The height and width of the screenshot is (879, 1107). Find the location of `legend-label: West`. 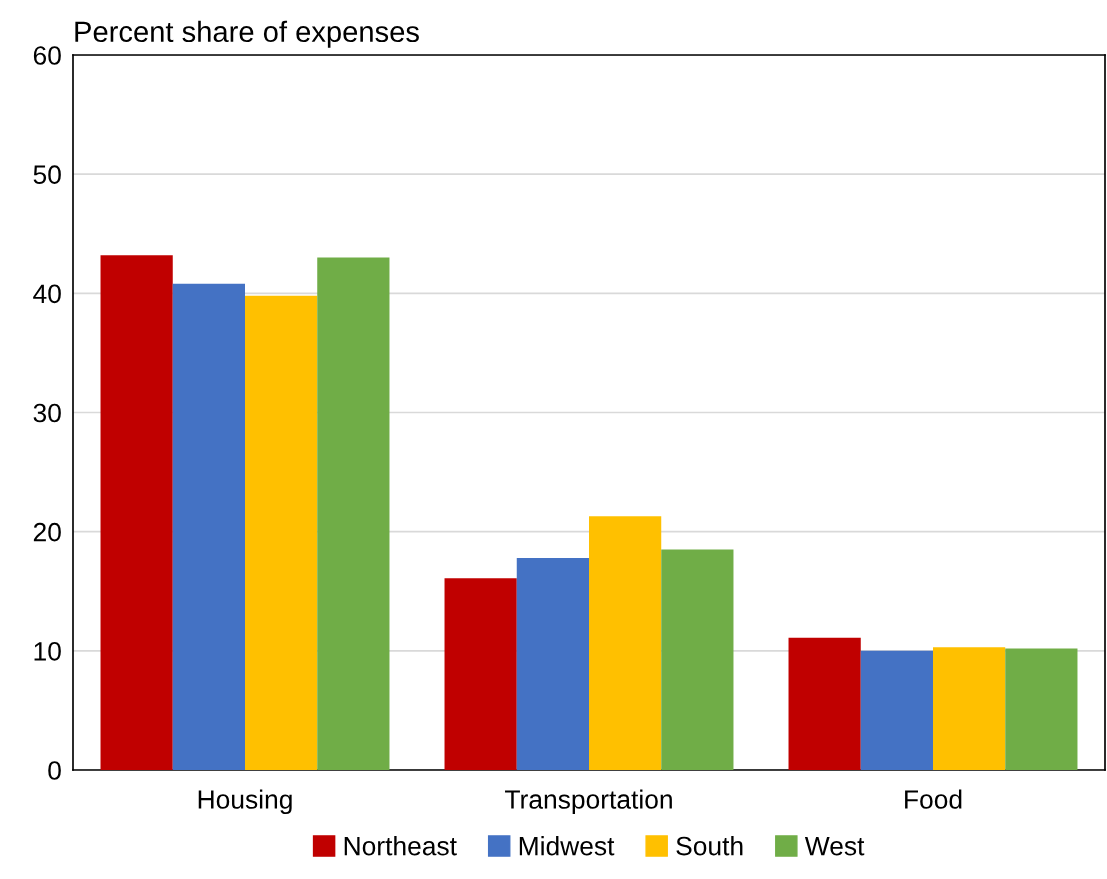

legend-label: West is located at coordinates (834, 846).